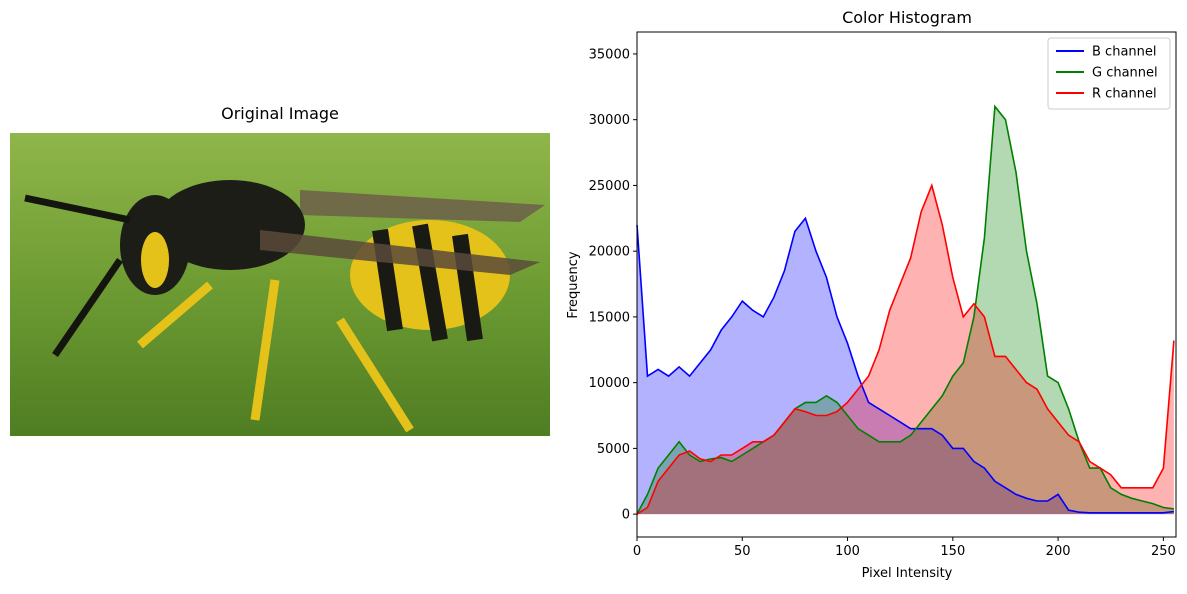 This screenshot has width=1187, height=594. Describe the element at coordinates (626, 515) in the screenshot. I see `y-tick-label: 0` at that location.